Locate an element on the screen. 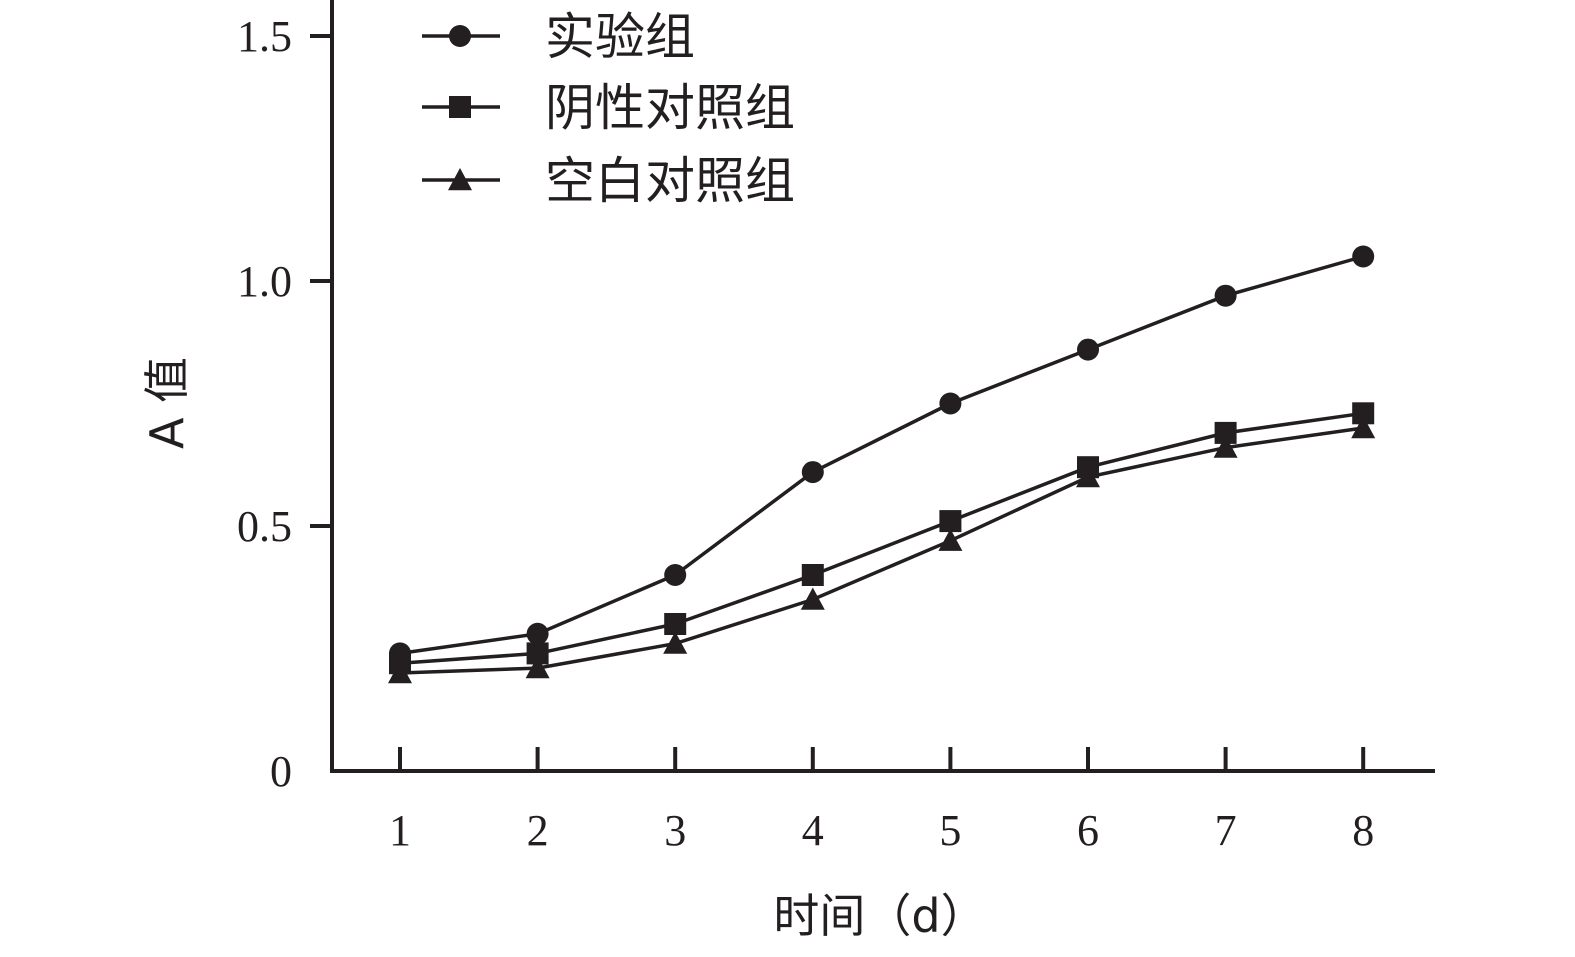 The height and width of the screenshot is (957, 1575). x-axis-title: 时间（d） is located at coordinates (879, 916).